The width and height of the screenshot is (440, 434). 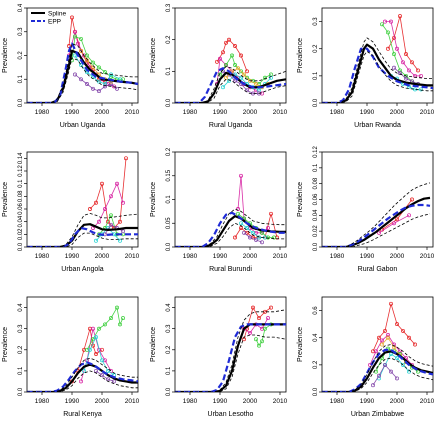 What do you see at coordinates (231, 414) in the screenshot?
I see `x-axis-label: Urban Lesotho` at bounding box center [231, 414].